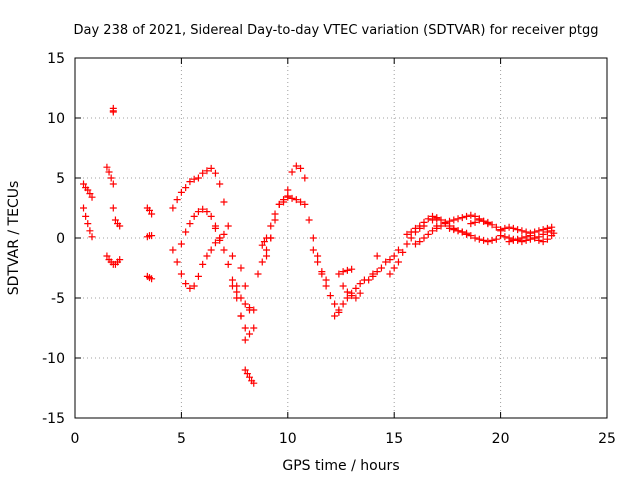  What do you see at coordinates (53, 419) in the screenshot?
I see `y-tick-label: -15` at bounding box center [53, 419].